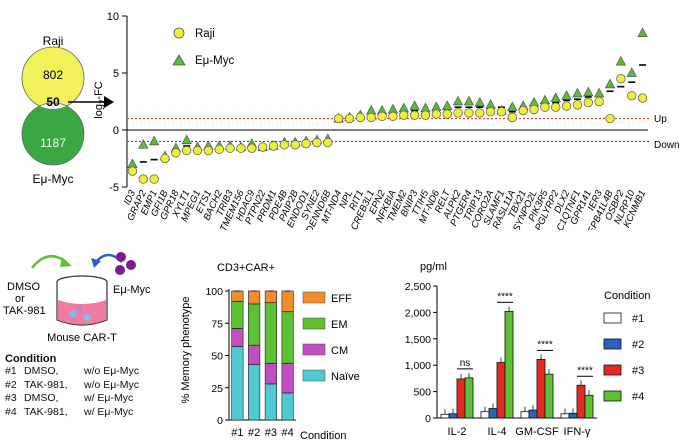  Describe the element at coordinates (24, 311) in the screenshot. I see `tak981-label: TAK-981` at that location.